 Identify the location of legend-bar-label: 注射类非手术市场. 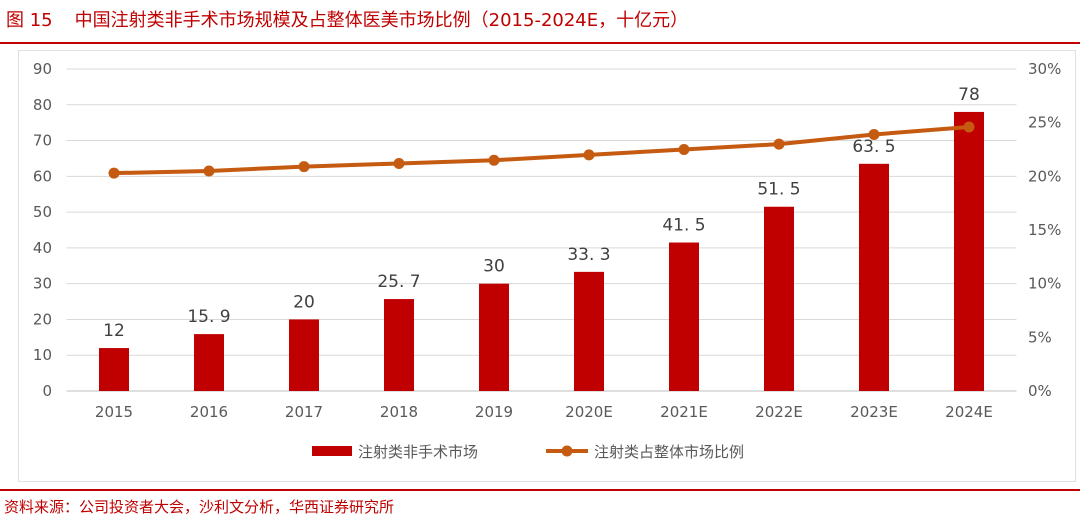
(418, 452).